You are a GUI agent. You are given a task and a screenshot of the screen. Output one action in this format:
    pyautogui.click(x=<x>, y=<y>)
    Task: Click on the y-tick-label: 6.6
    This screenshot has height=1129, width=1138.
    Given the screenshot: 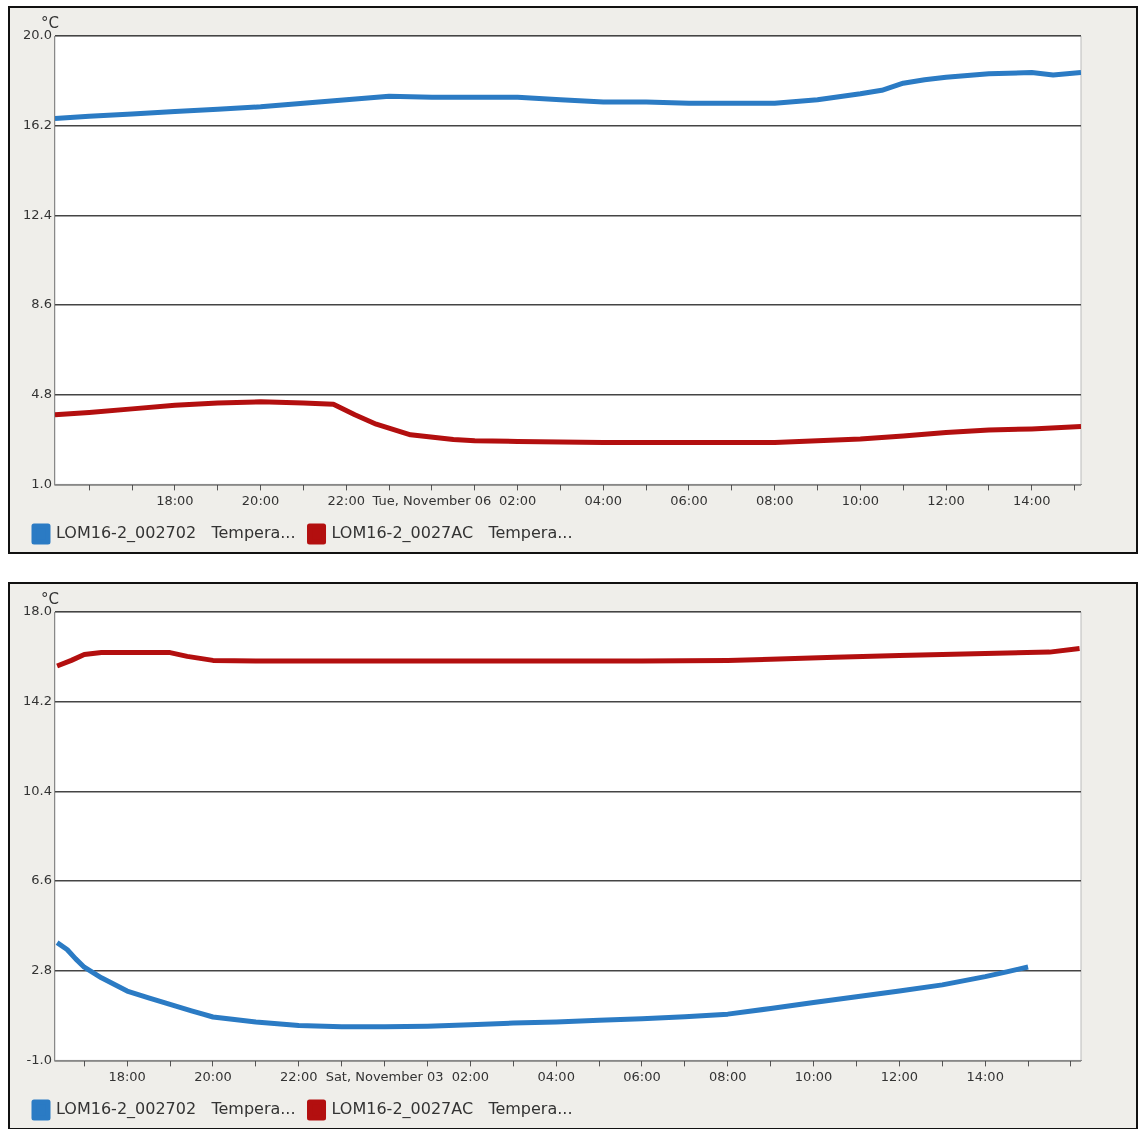 What is the action you would take?
    pyautogui.click(x=41, y=880)
    